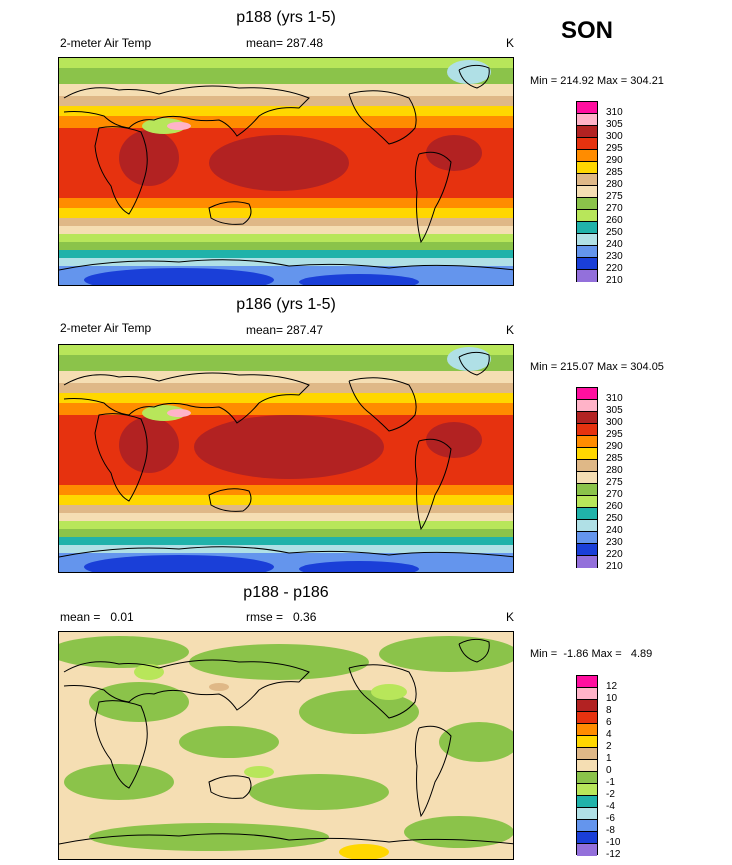  What do you see at coordinates (510, 43) in the screenshot?
I see `panel1-units-label: K` at bounding box center [510, 43].